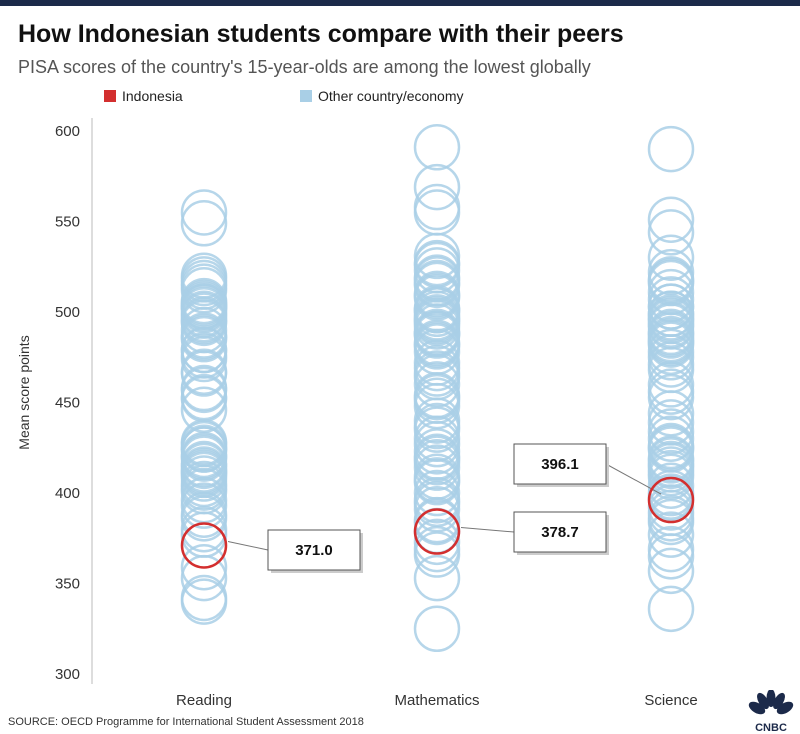  Describe the element at coordinates (771, 712) in the screenshot. I see `cnbc-logo: CNBC` at that location.